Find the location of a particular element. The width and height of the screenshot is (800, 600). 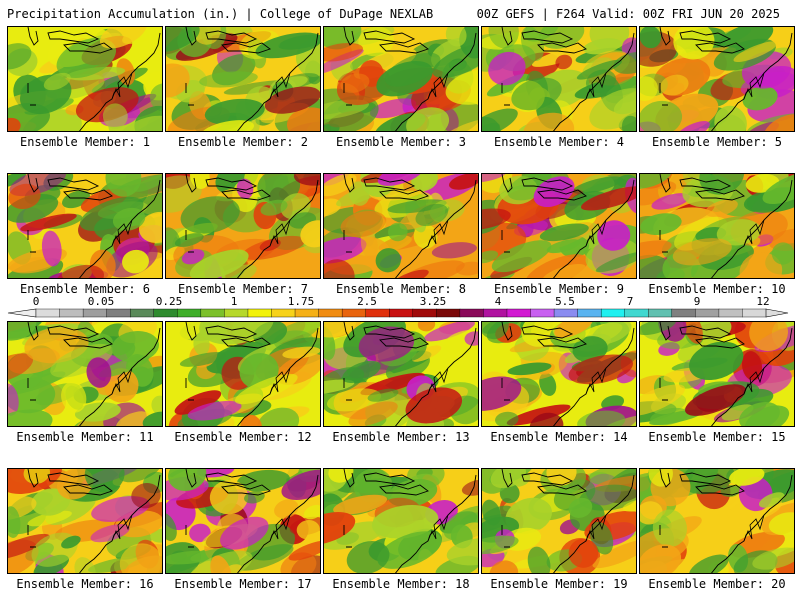

colorbar-tick-label: 5.5 is located at coordinates (565, 301).